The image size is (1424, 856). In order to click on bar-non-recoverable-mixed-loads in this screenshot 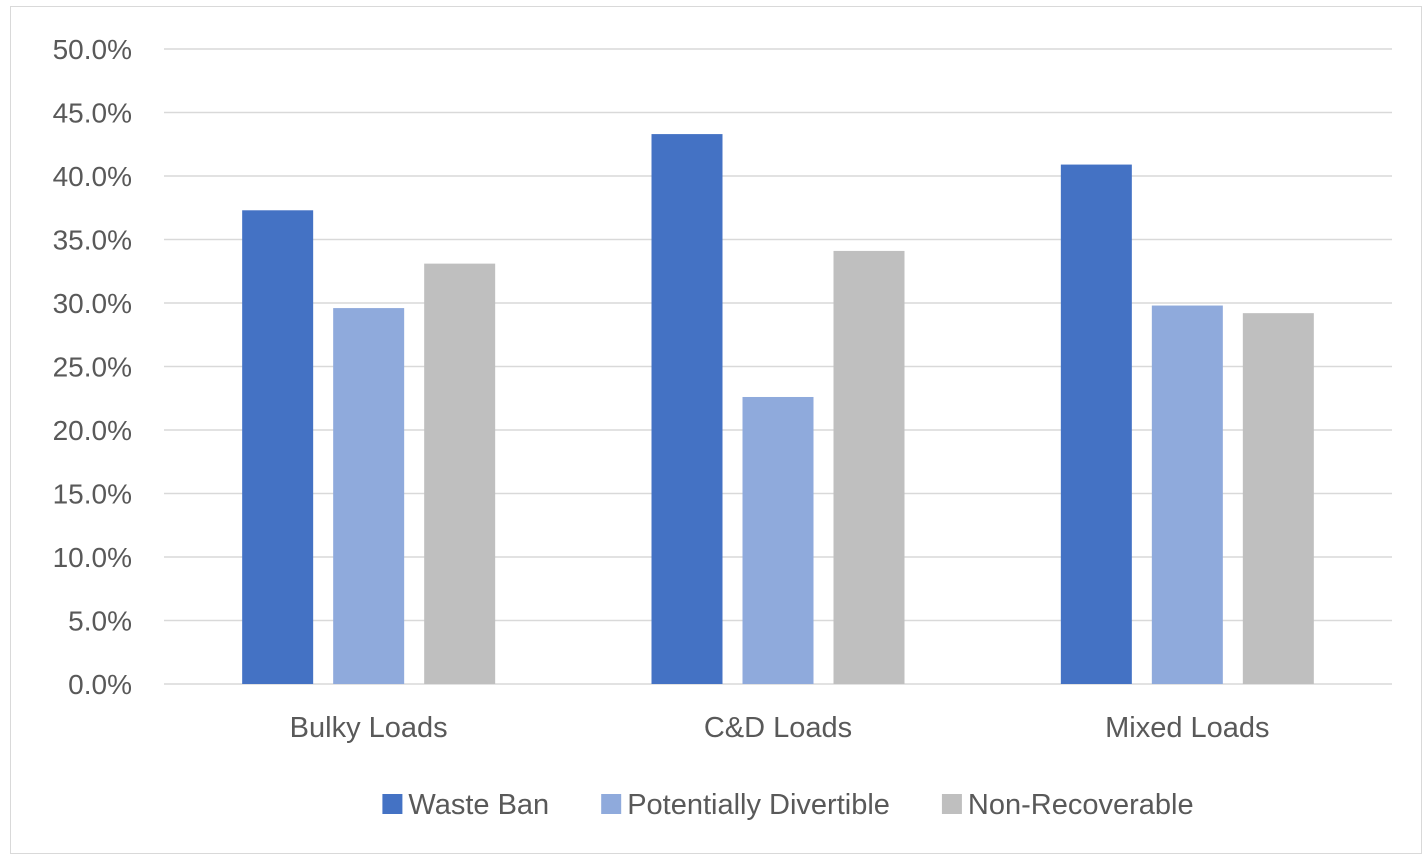, I will do `click(1278, 498)`.